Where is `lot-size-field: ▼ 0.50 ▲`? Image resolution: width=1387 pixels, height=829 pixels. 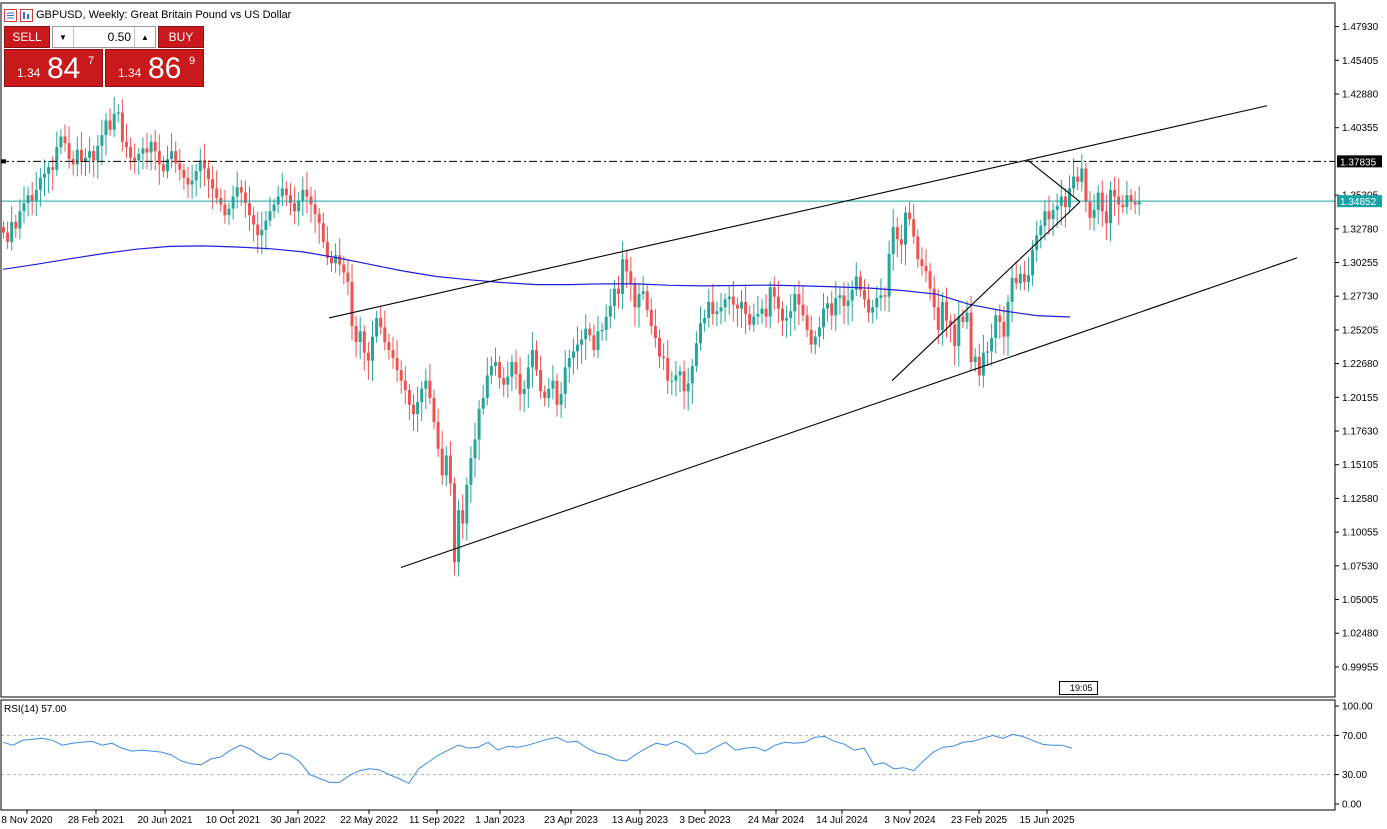 lot-size-field: ▼ 0.50 ▲ is located at coordinates (104, 37).